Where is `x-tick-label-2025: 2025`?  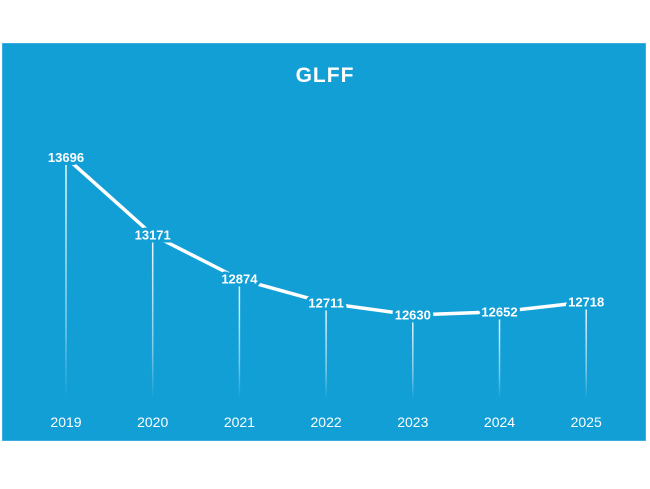 x-tick-label-2025: 2025 is located at coordinates (586, 422).